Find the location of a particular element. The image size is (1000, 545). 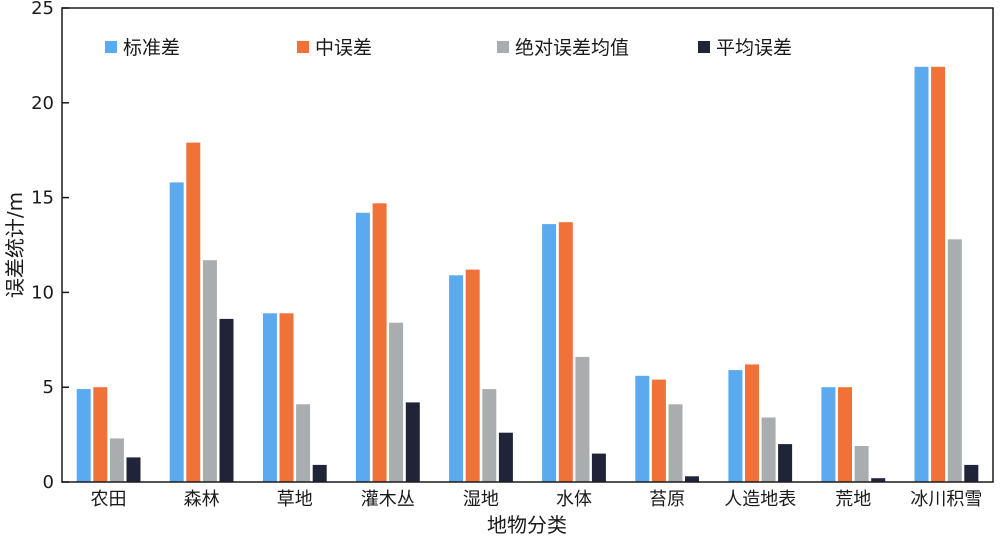

legend-label: 绝对误差均值 is located at coordinates (572, 48).